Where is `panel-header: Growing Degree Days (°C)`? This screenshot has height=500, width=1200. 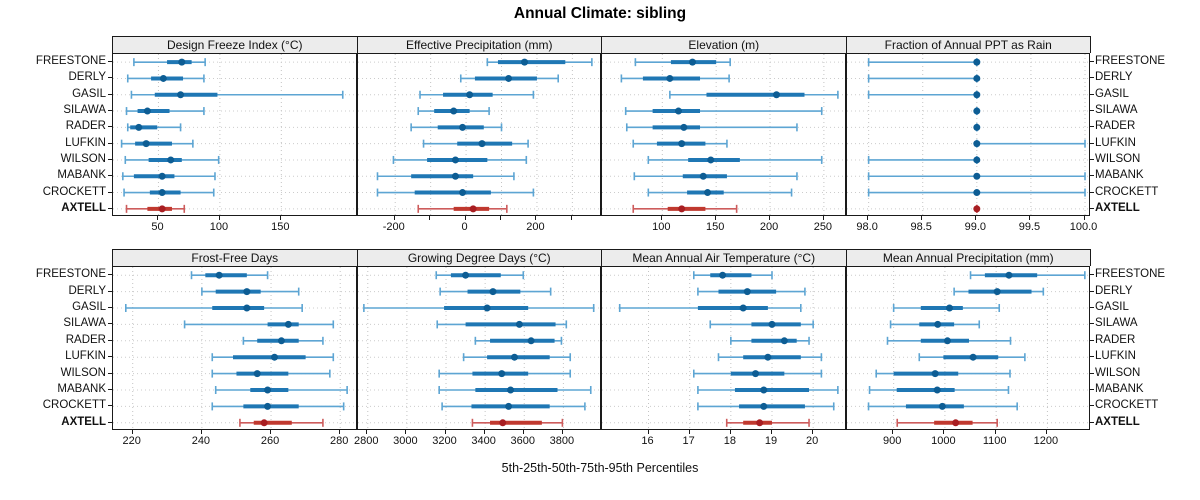 panel-header: Growing Degree Days (°C) is located at coordinates (479, 257).